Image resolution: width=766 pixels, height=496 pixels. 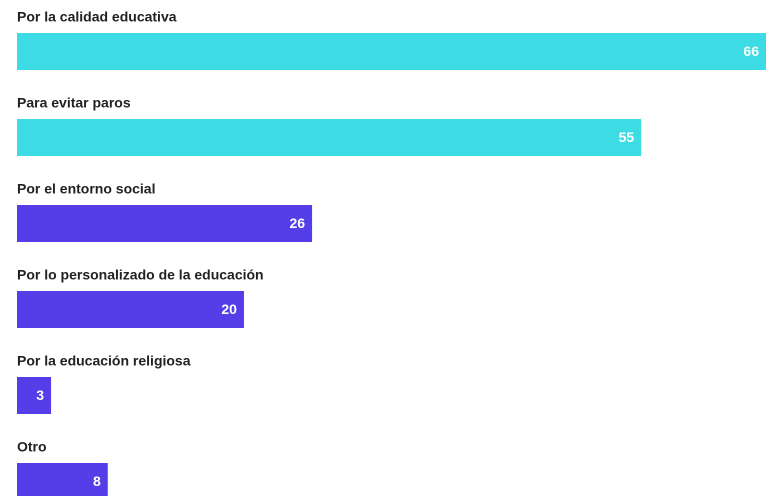 I want to click on value-label: 55, so click(x=627, y=137).